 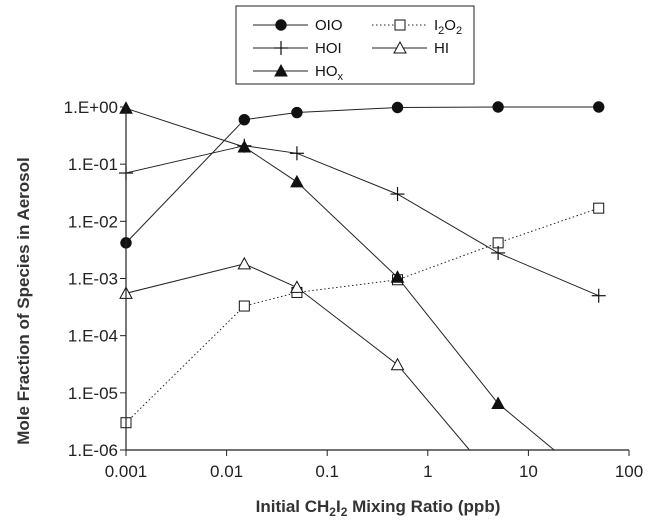 What do you see at coordinates (226, 471) in the screenshot?
I see `x-tick-label: 0.01` at bounding box center [226, 471].